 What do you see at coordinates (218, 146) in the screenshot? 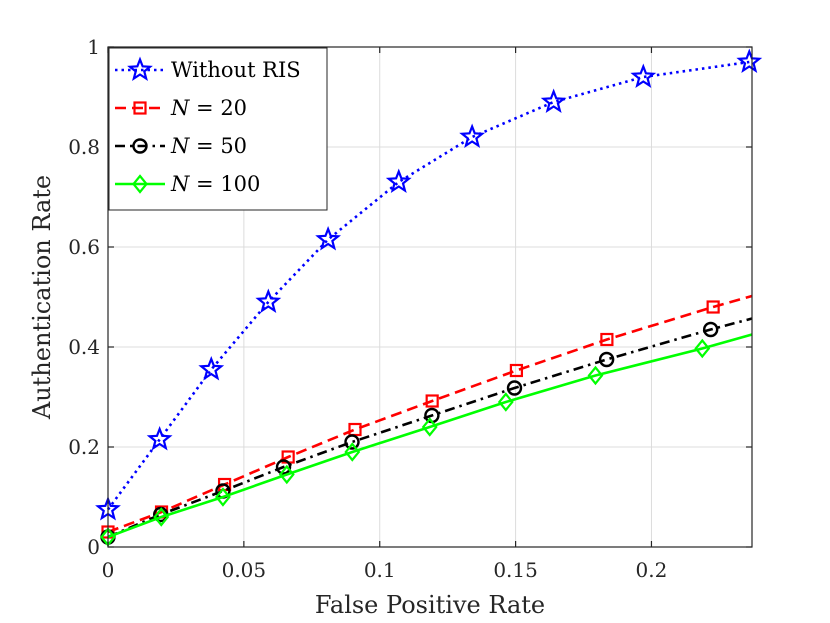
I see `legend-value-2: = 50` at bounding box center [218, 146].